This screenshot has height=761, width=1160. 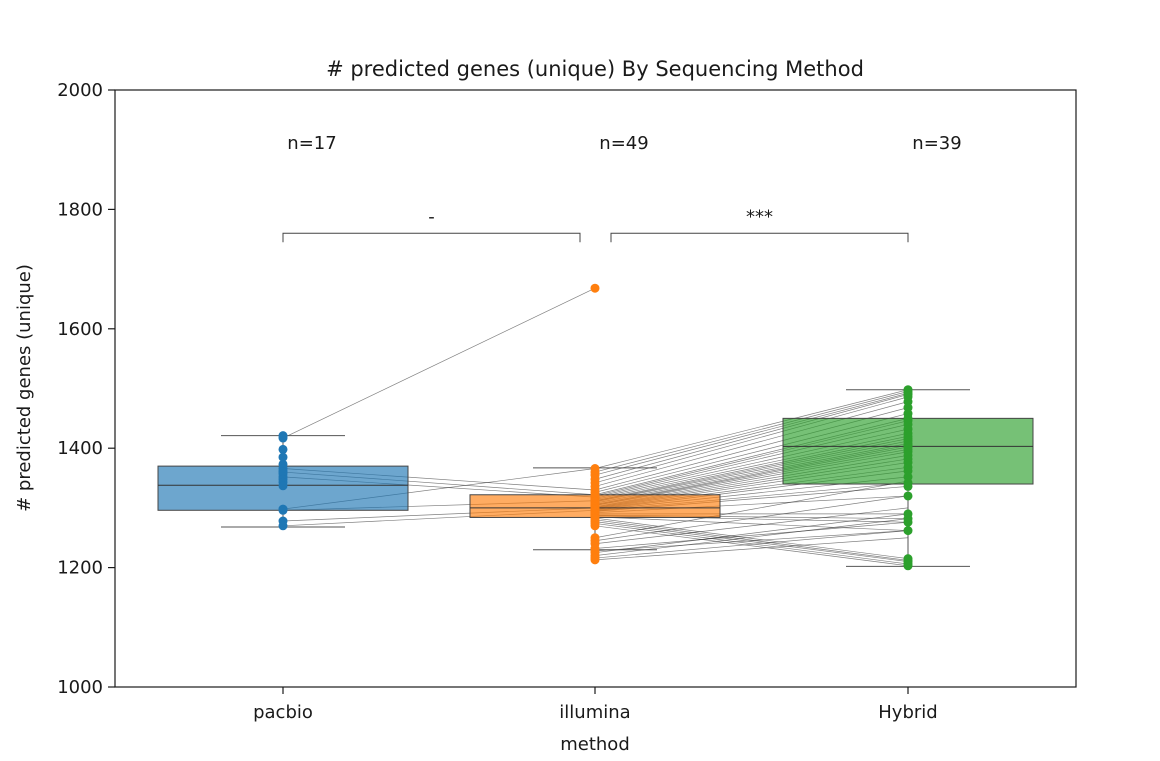 What do you see at coordinates (283, 712) in the screenshot?
I see `x-tick-label: pacbio` at bounding box center [283, 712].